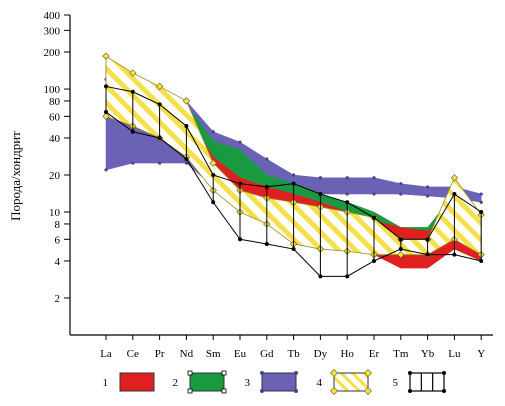  I want to click on y-tick-label-60: 60, so click(55, 117).